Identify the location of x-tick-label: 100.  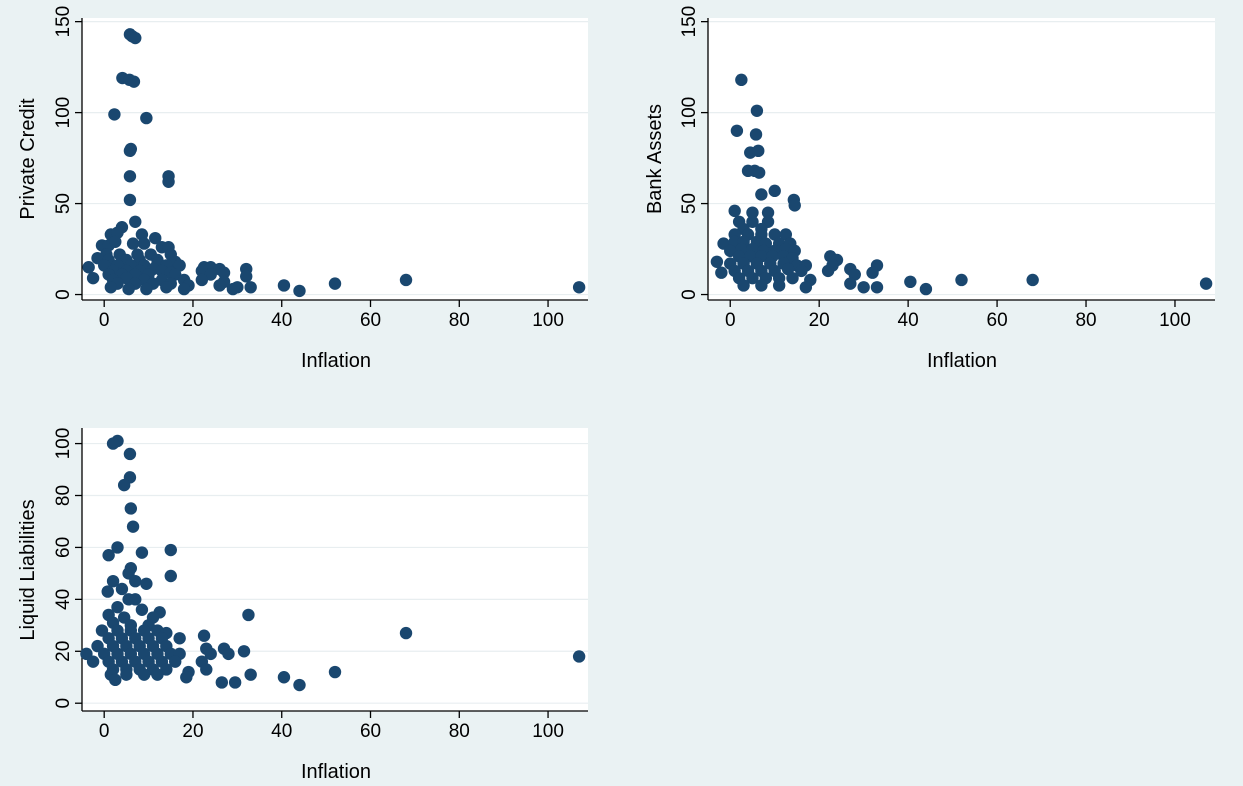
(548, 320).